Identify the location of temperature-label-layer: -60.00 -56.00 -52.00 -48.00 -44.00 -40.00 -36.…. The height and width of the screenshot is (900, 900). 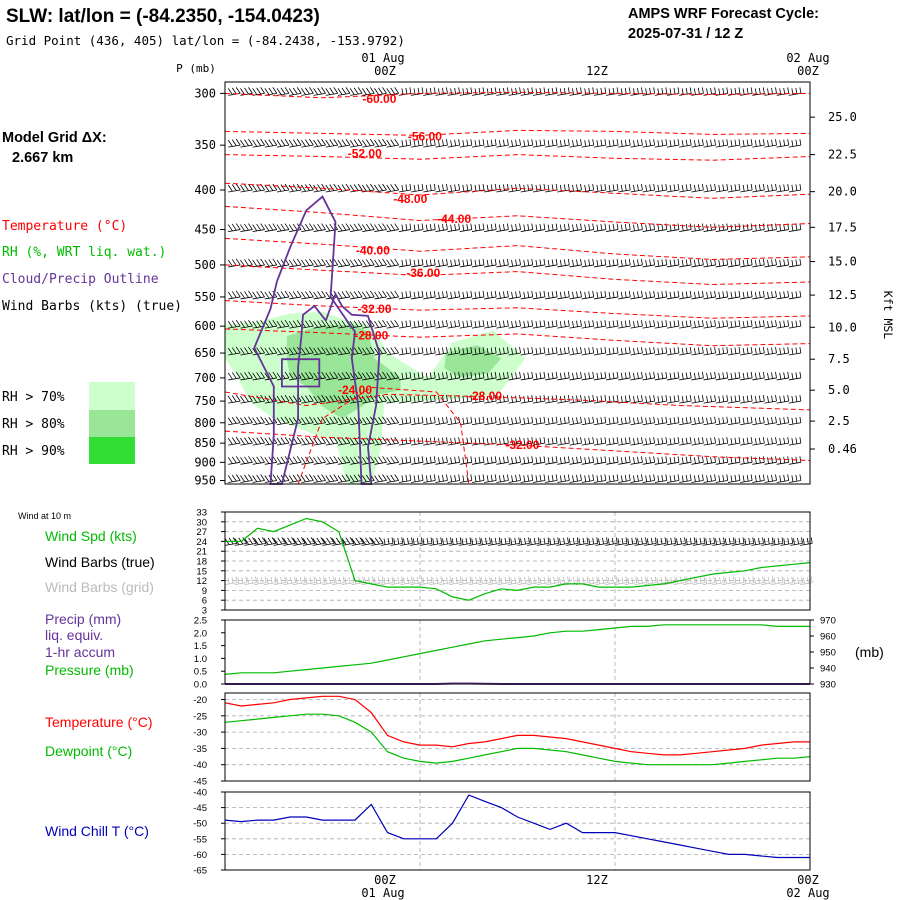
(439, 272).